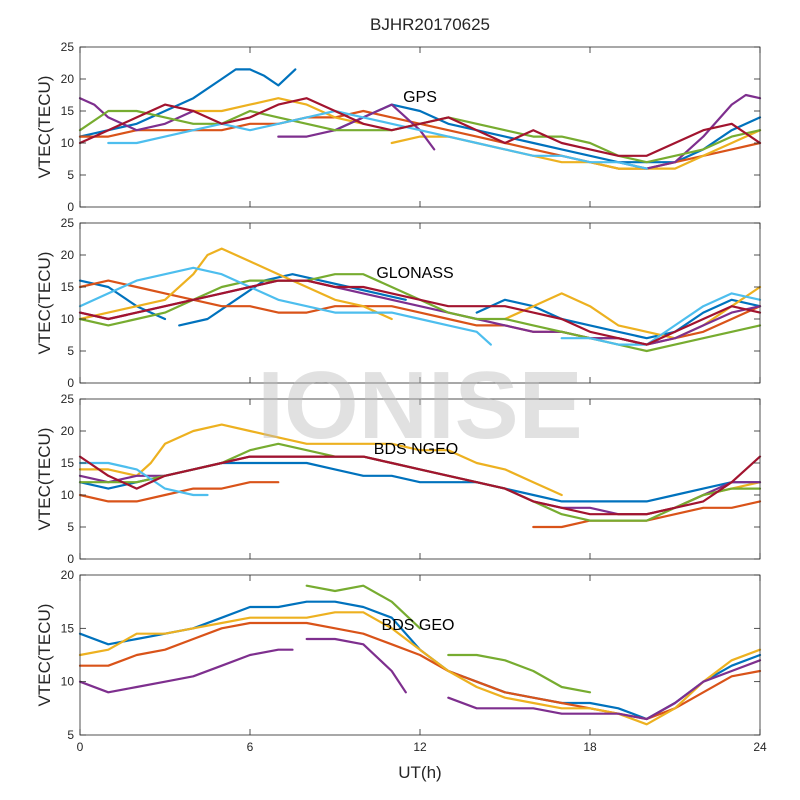 This screenshot has height=800, width=800. What do you see at coordinates (419, 405) in the screenshot?
I see `watermark: IONISE` at bounding box center [419, 405].